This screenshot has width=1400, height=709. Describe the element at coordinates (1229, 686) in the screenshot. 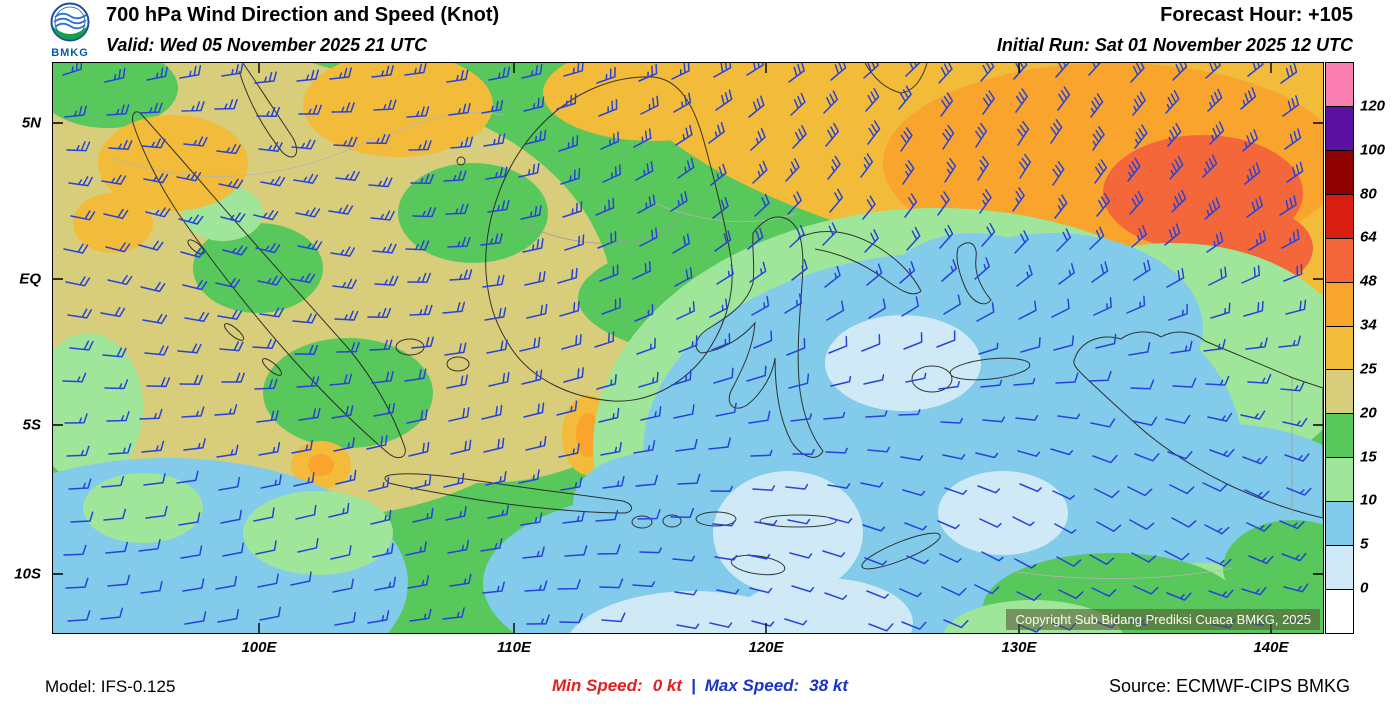

I see `source-label: Source: ECMWF-CIPS BMKG` at that location.